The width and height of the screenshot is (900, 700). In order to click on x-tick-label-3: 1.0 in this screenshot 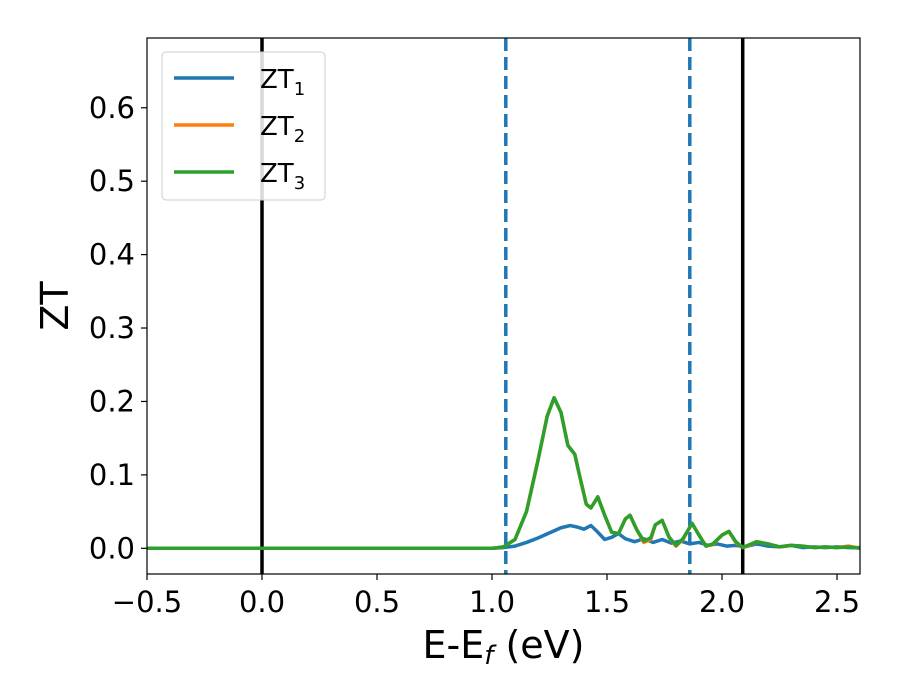, I will do `click(492, 602)`.